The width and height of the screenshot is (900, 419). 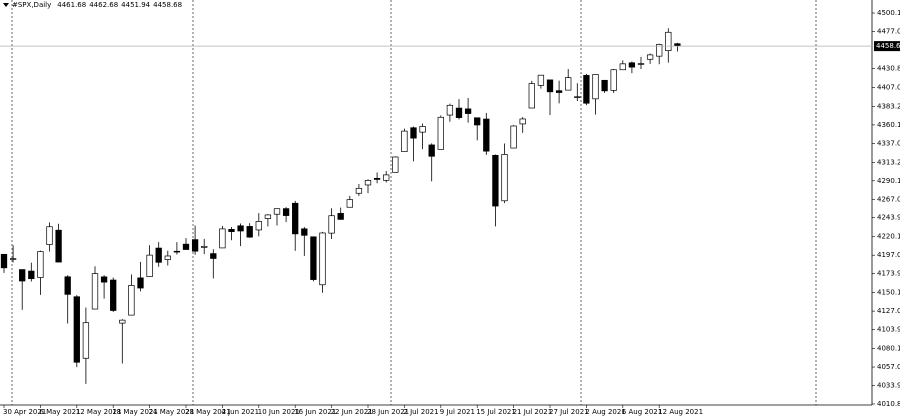 I want to click on chart-header: #SPX,Daily 4461.68 4462.68 4451.94 4458.68, so click(x=97, y=5).